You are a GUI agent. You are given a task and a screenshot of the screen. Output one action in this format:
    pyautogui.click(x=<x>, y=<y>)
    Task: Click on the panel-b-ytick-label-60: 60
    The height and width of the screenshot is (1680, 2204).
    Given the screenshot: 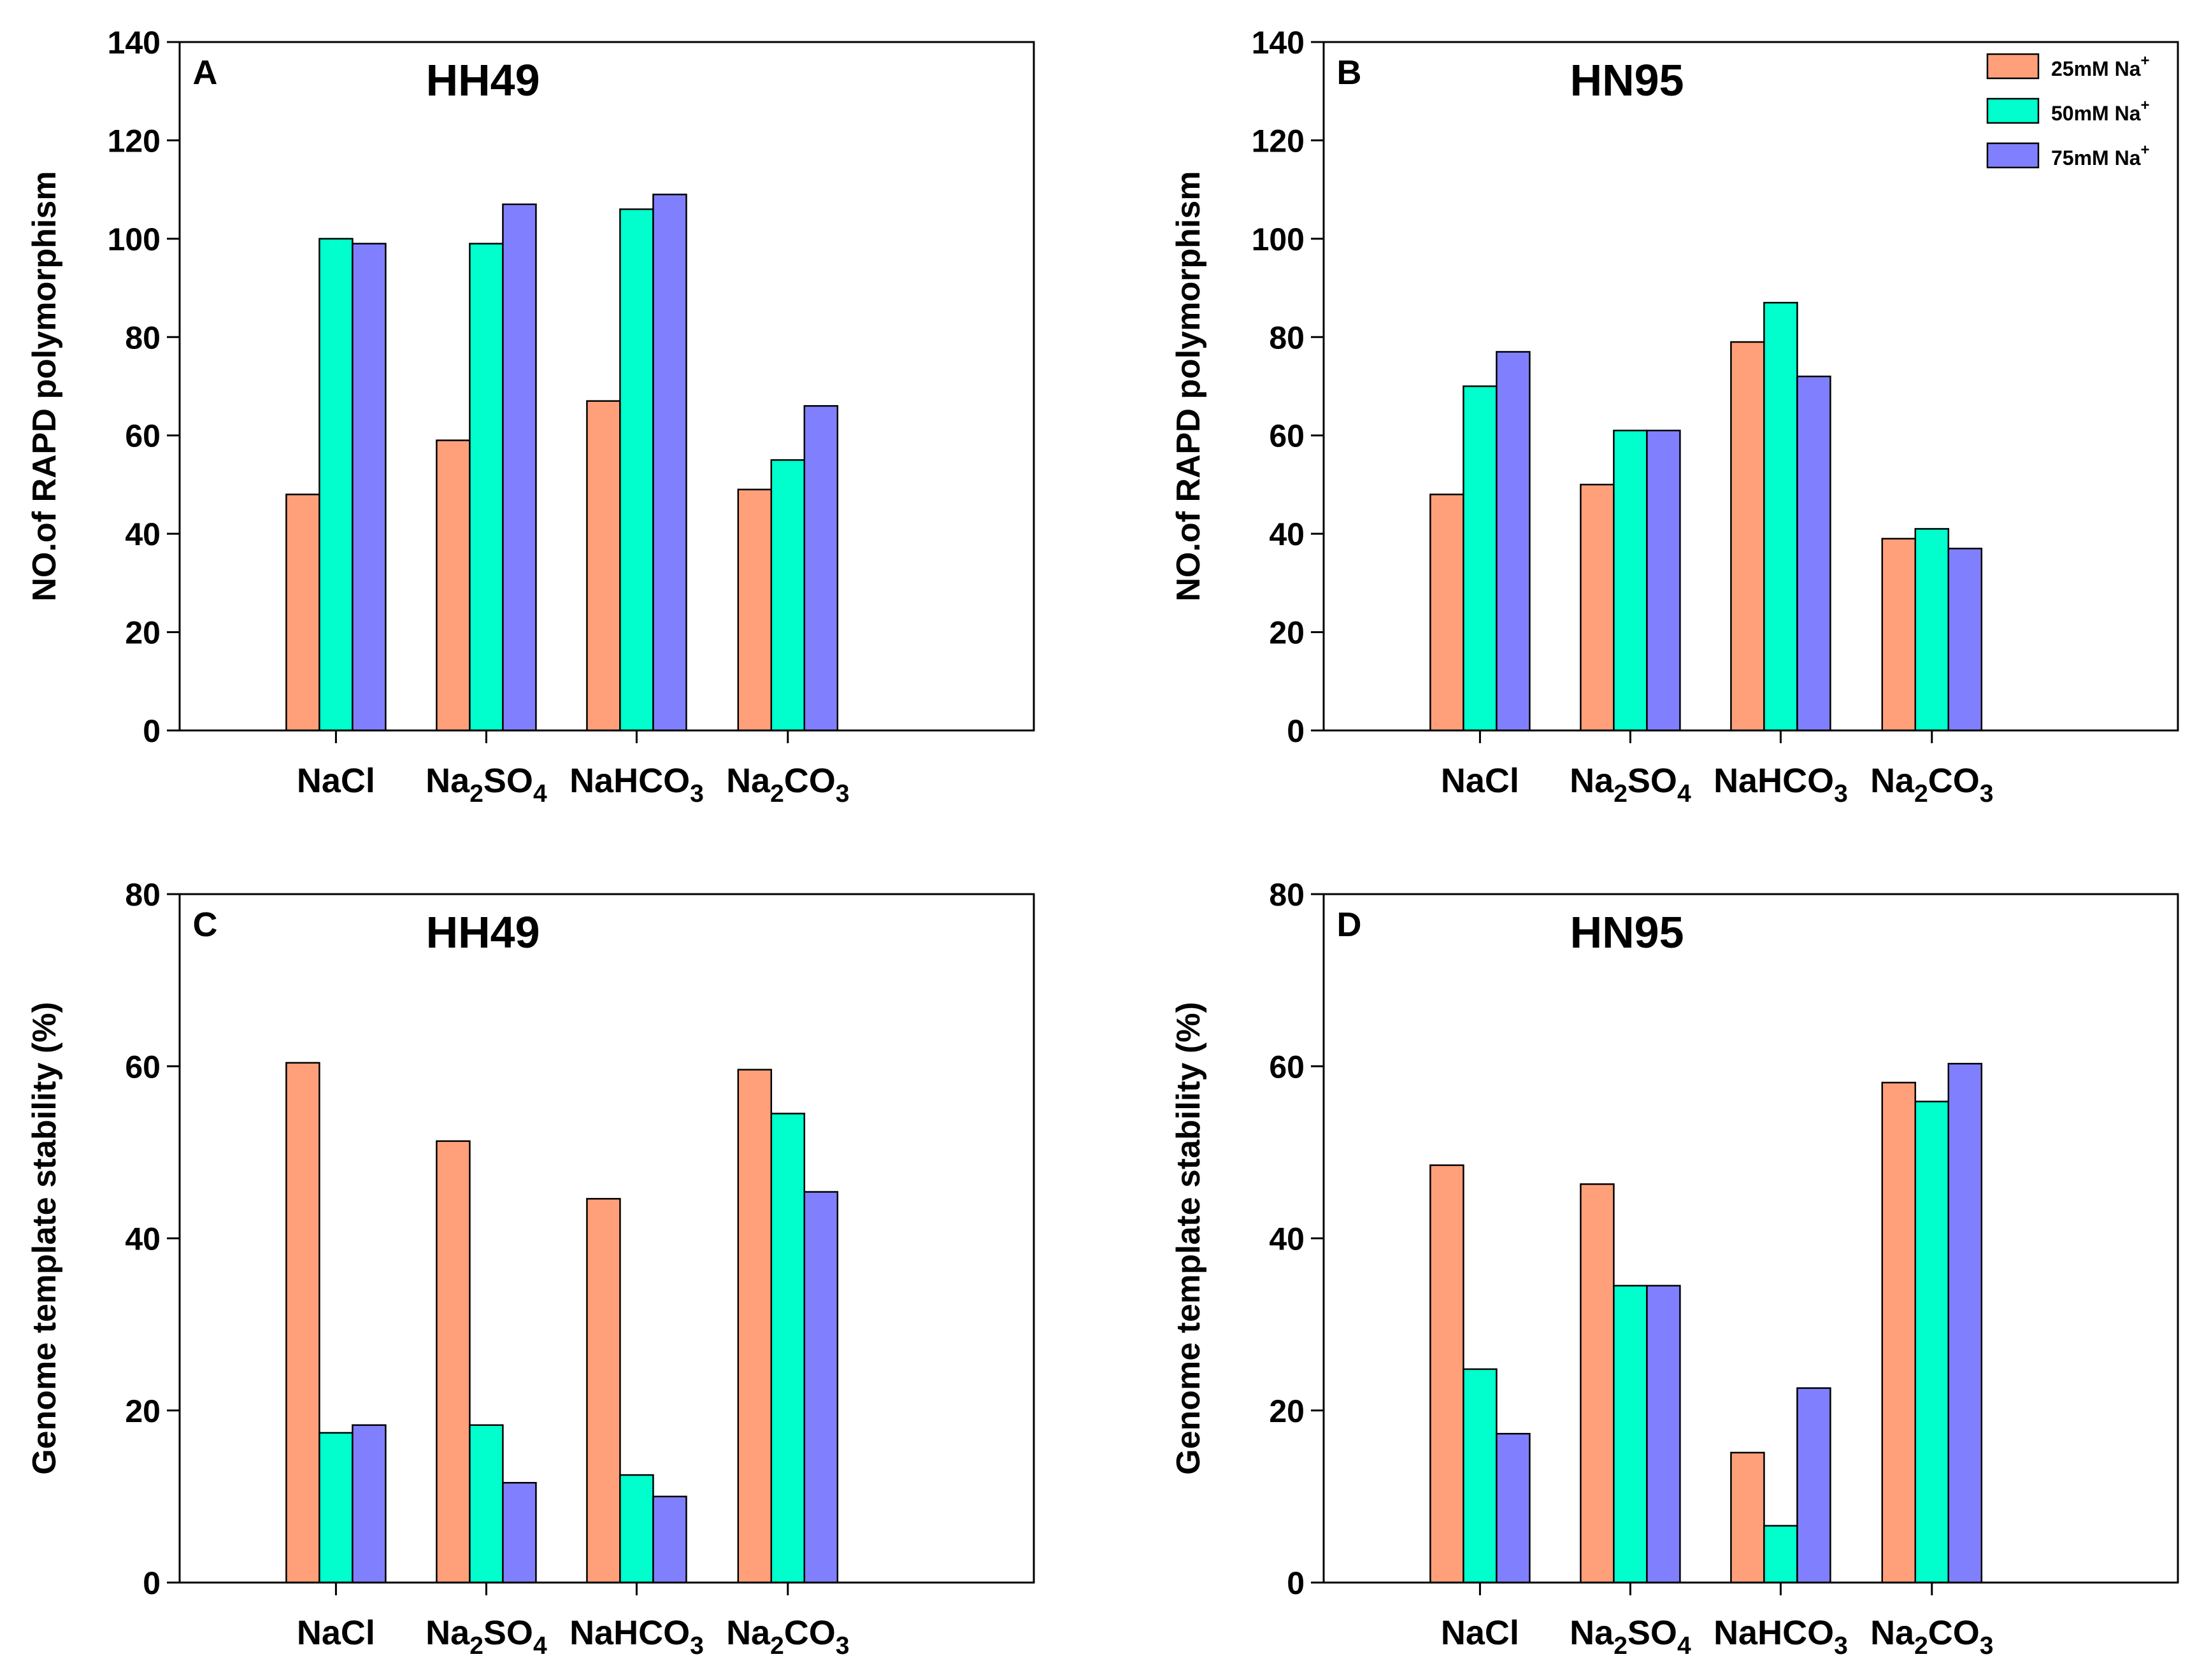 What is the action you would take?
    pyautogui.click(x=1287, y=436)
    